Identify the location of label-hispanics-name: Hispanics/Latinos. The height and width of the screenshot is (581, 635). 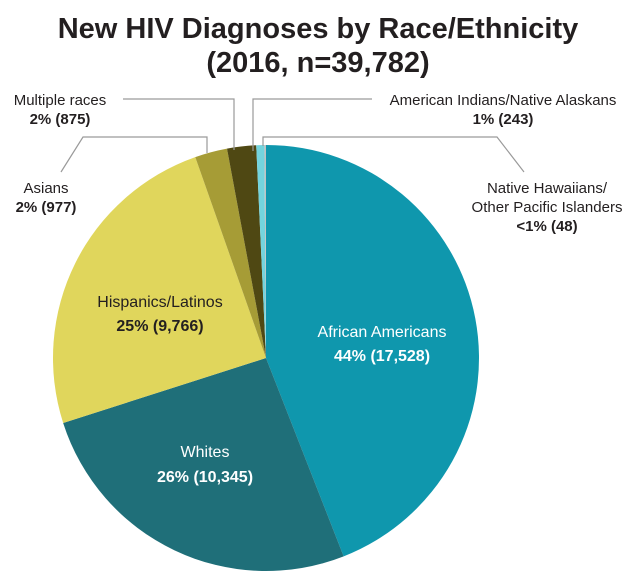
(159, 302).